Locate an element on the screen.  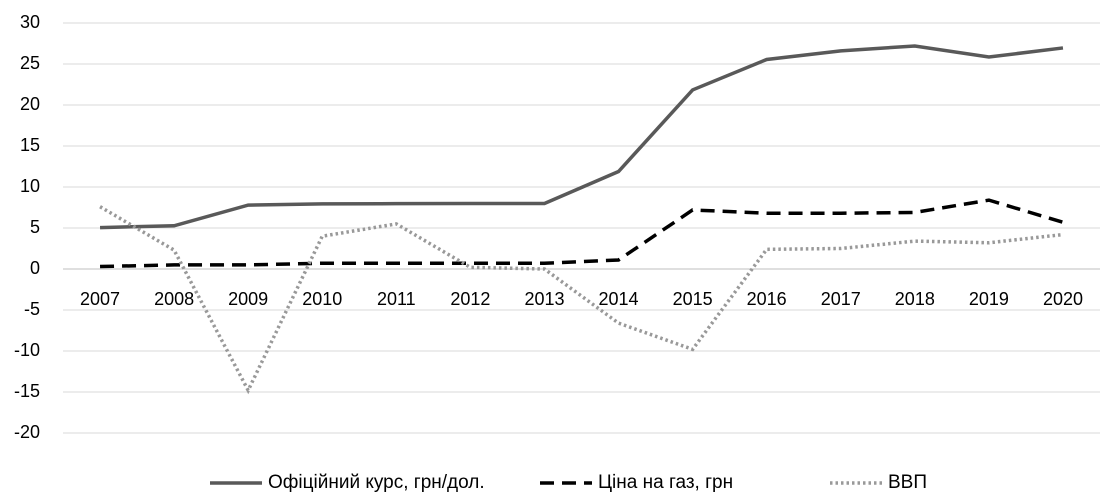
x-tick-label: 2020 is located at coordinates (1063, 299).